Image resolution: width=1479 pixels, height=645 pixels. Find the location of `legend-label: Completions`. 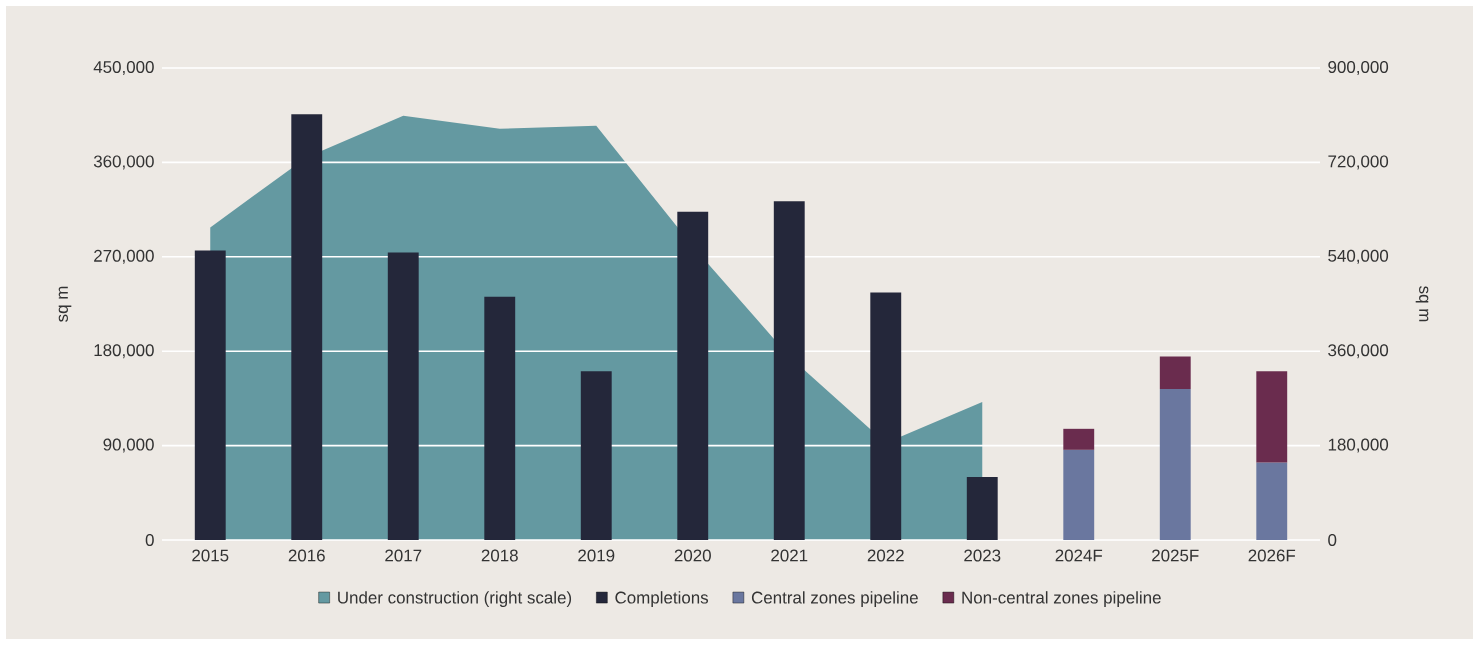

legend-label: Completions is located at coordinates (662, 599).